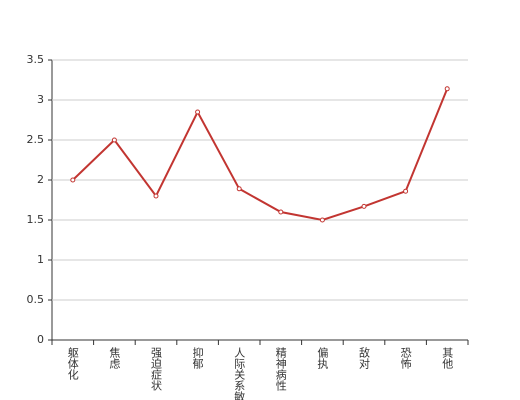 This screenshot has height=400, width=520. What do you see at coordinates (40, 339) in the screenshot?
I see `y-tick-label: 0` at bounding box center [40, 339].